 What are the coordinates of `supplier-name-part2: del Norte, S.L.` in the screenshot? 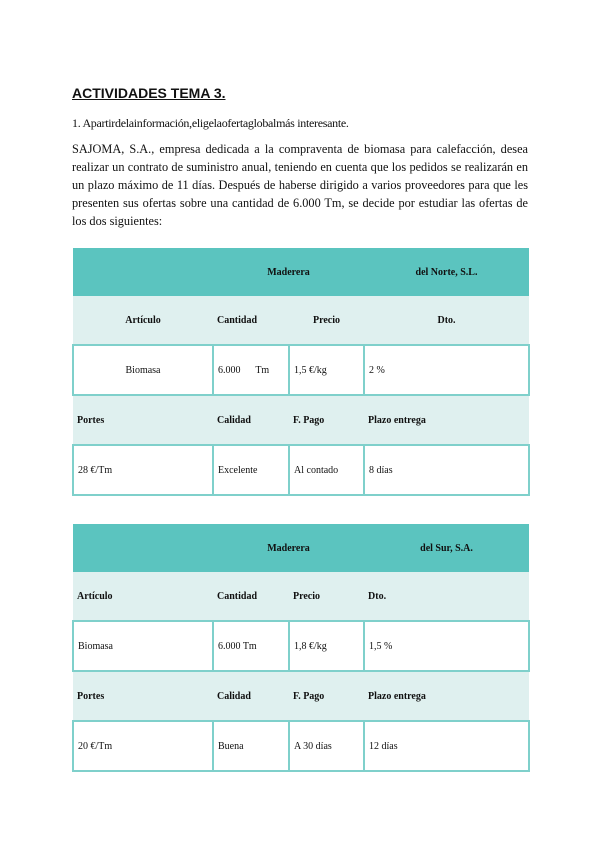 It's located at (447, 272).